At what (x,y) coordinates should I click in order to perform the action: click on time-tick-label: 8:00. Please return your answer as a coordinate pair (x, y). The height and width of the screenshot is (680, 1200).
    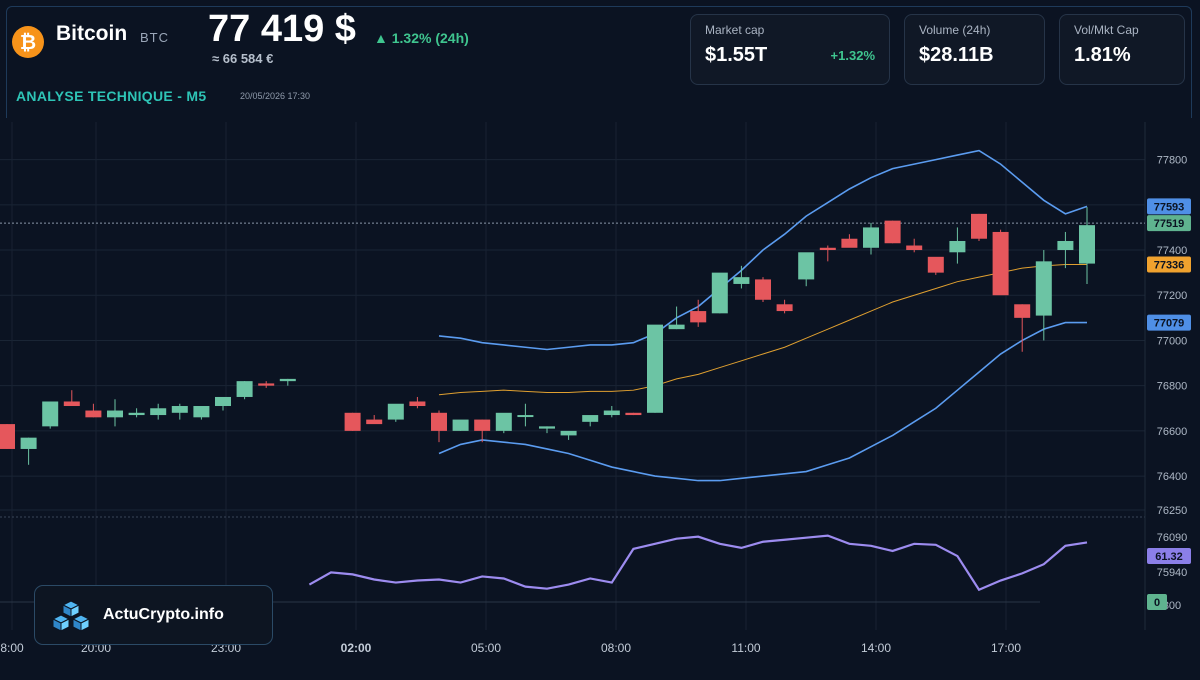
    Looking at the image, I should click on (12, 648).